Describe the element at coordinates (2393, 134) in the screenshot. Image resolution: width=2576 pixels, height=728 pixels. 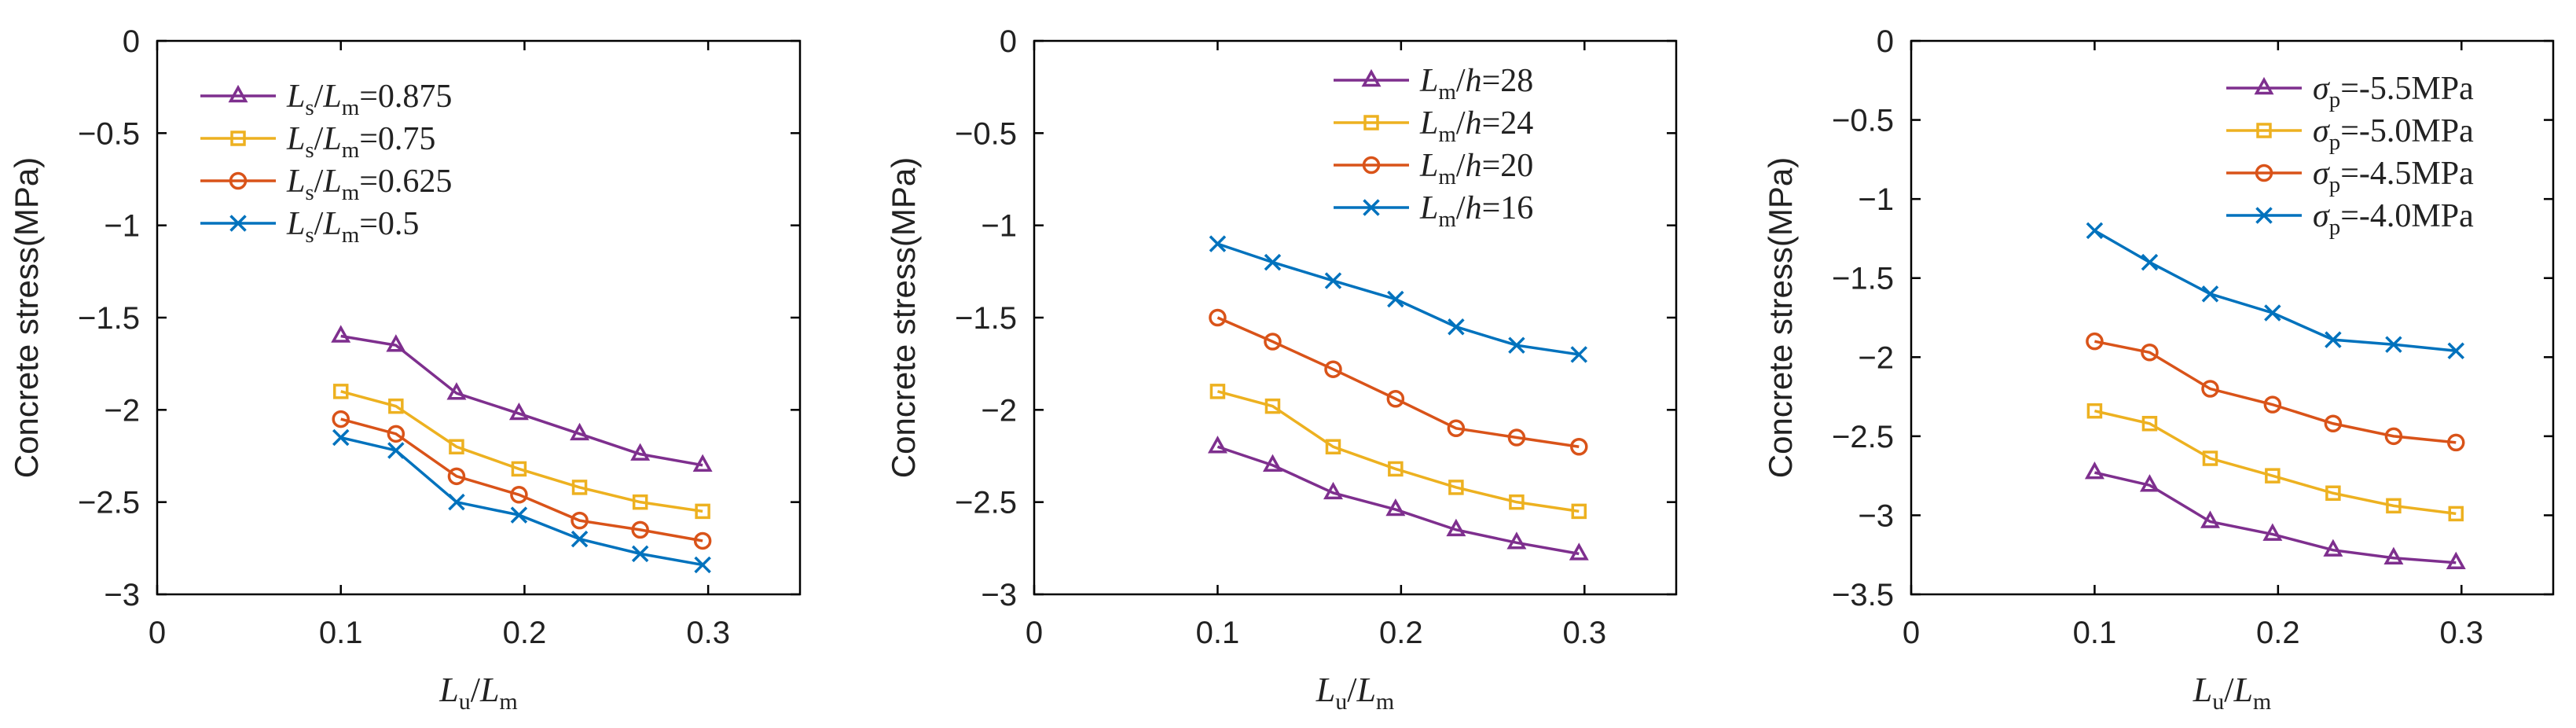
I see `legend-label: σp=-5.0MPa` at that location.